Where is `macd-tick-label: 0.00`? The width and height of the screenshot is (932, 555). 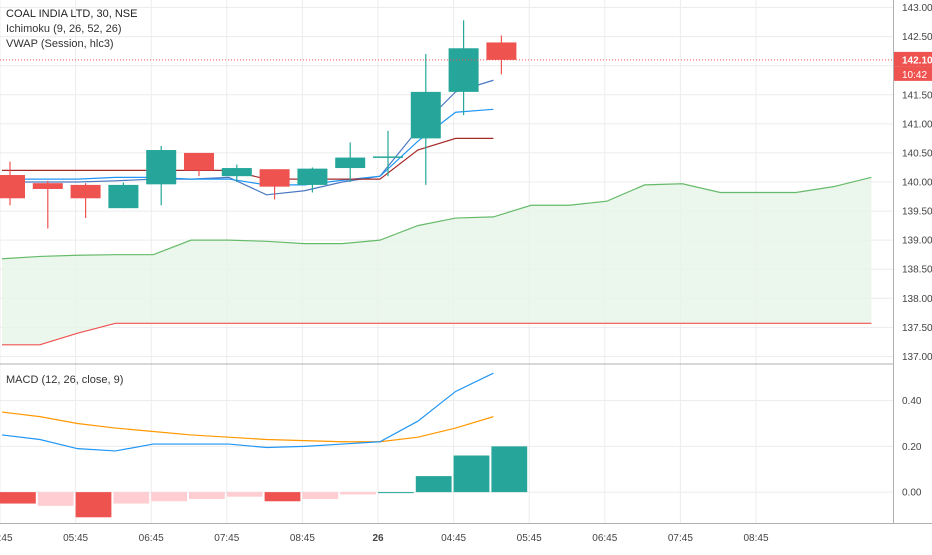
macd-tick-label: 0.00 is located at coordinates (912, 493).